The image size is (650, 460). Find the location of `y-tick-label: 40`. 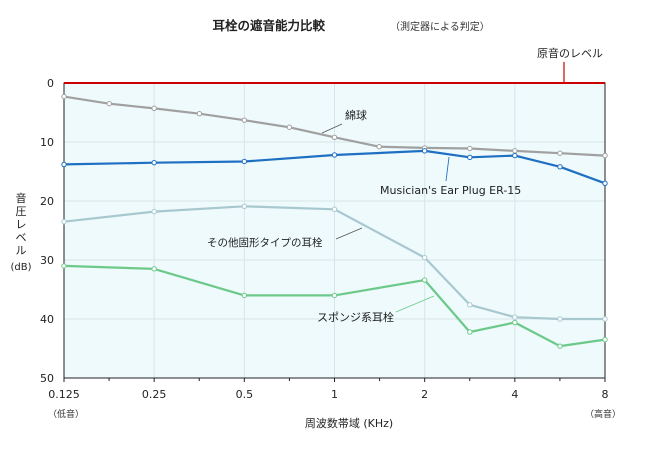

y-tick-label: 40 is located at coordinates (47, 319).